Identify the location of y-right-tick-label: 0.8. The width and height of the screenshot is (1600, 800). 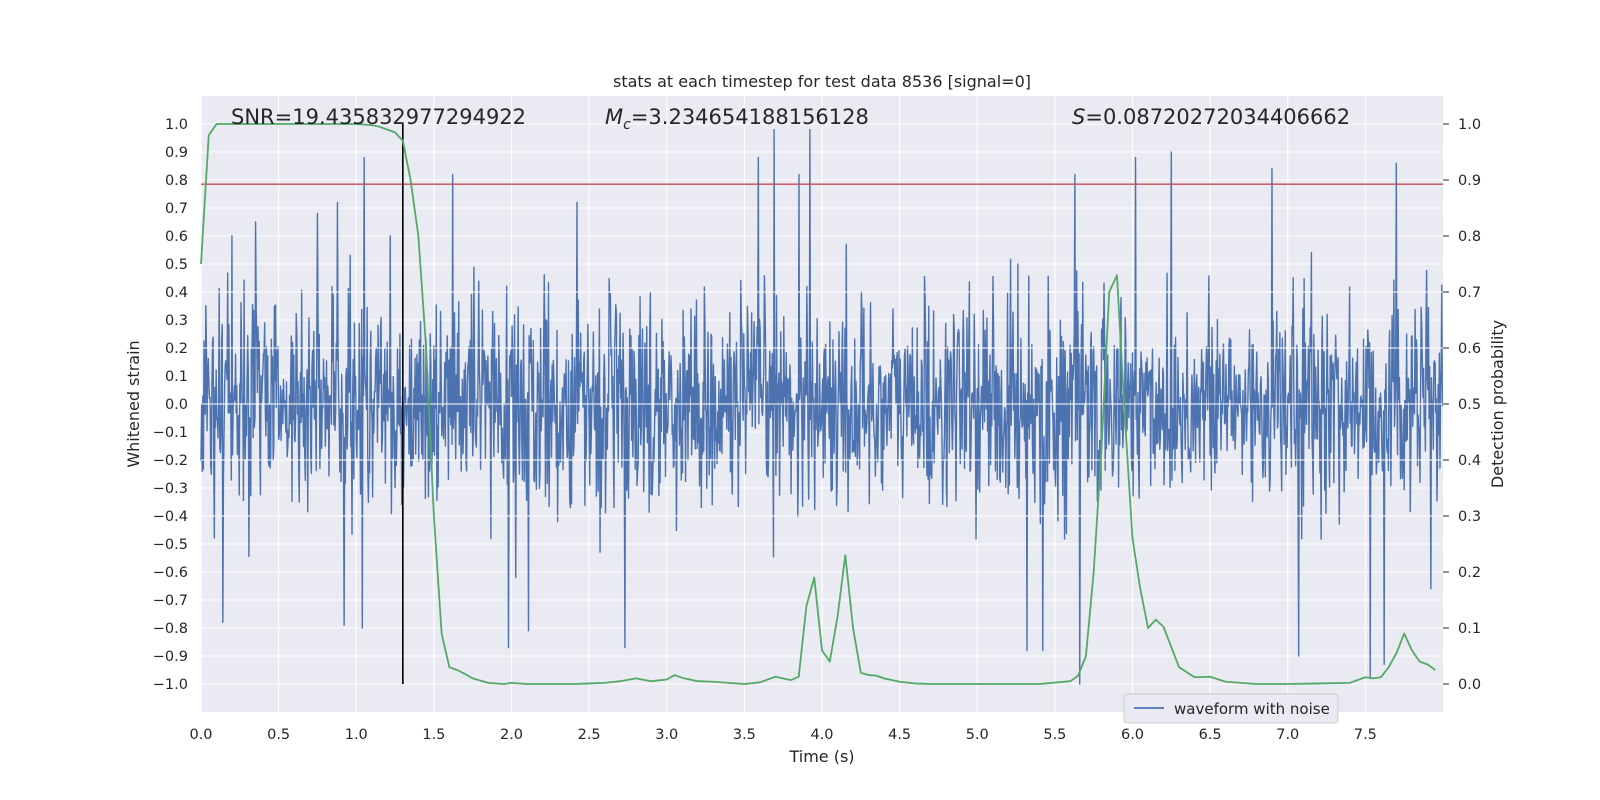
(1469, 237).